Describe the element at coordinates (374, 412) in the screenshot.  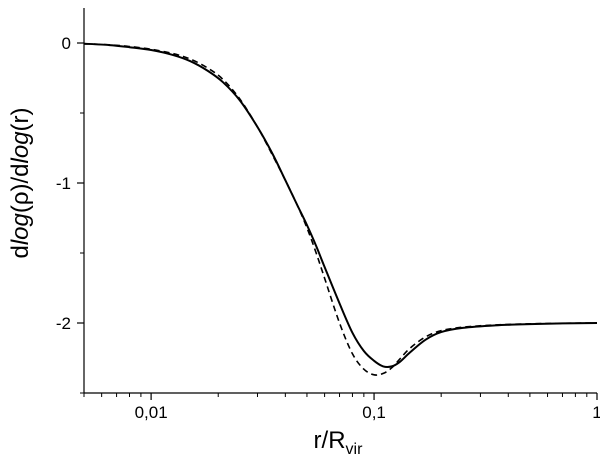
I see `x-tick-label: 0,1` at that location.